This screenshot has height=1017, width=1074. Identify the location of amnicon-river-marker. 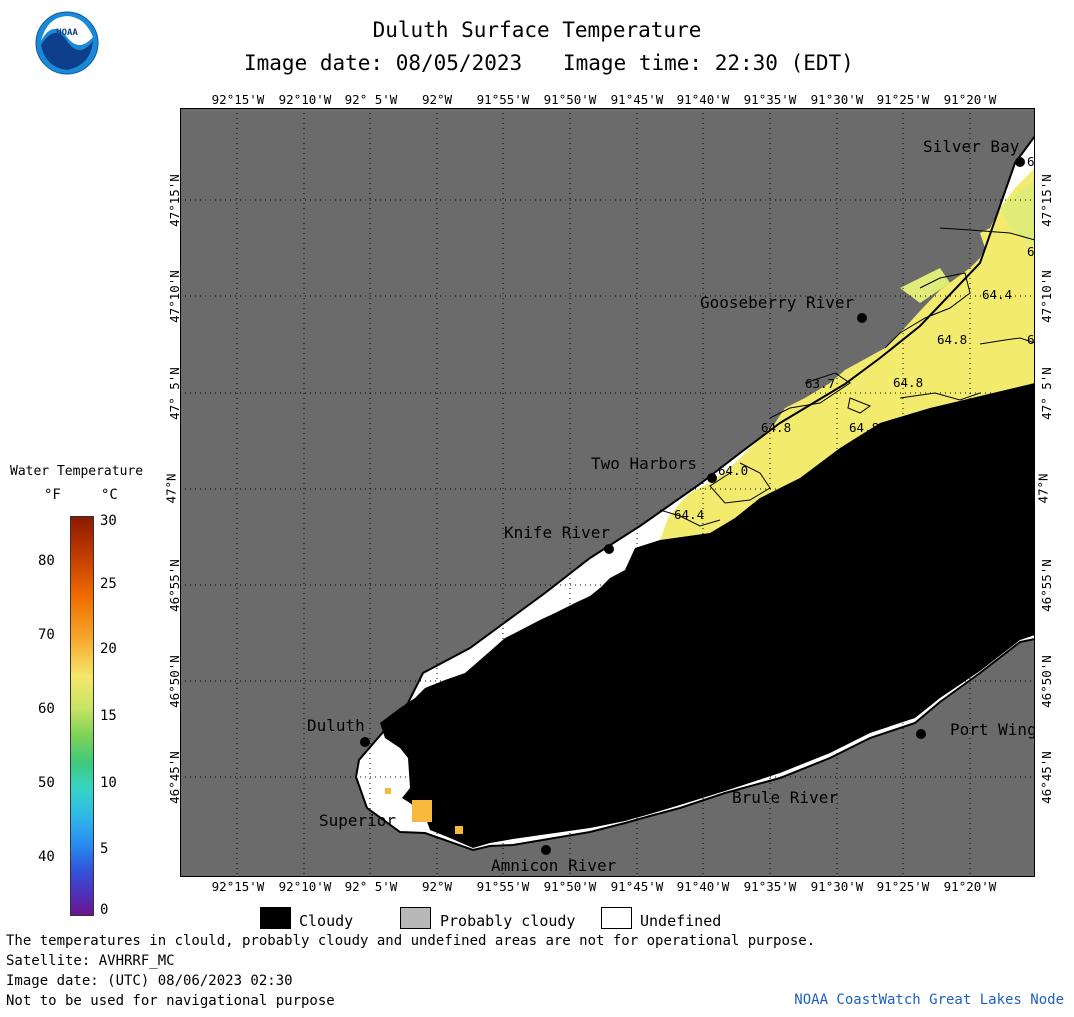
(546, 850).